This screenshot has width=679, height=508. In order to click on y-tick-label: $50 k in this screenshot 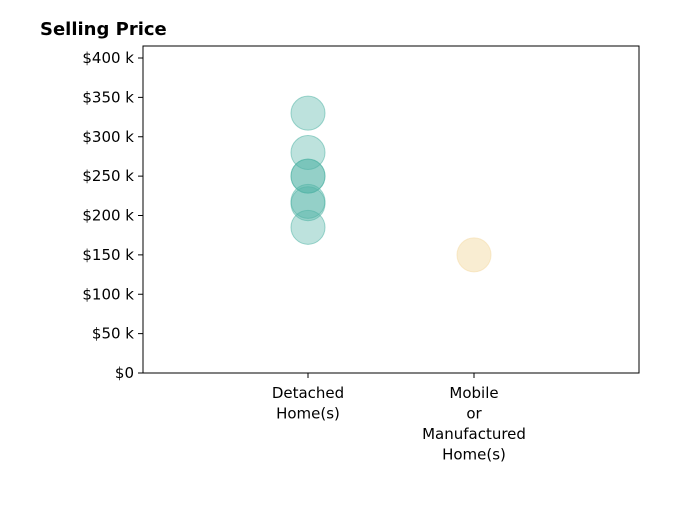, I will do `click(113, 334)`.